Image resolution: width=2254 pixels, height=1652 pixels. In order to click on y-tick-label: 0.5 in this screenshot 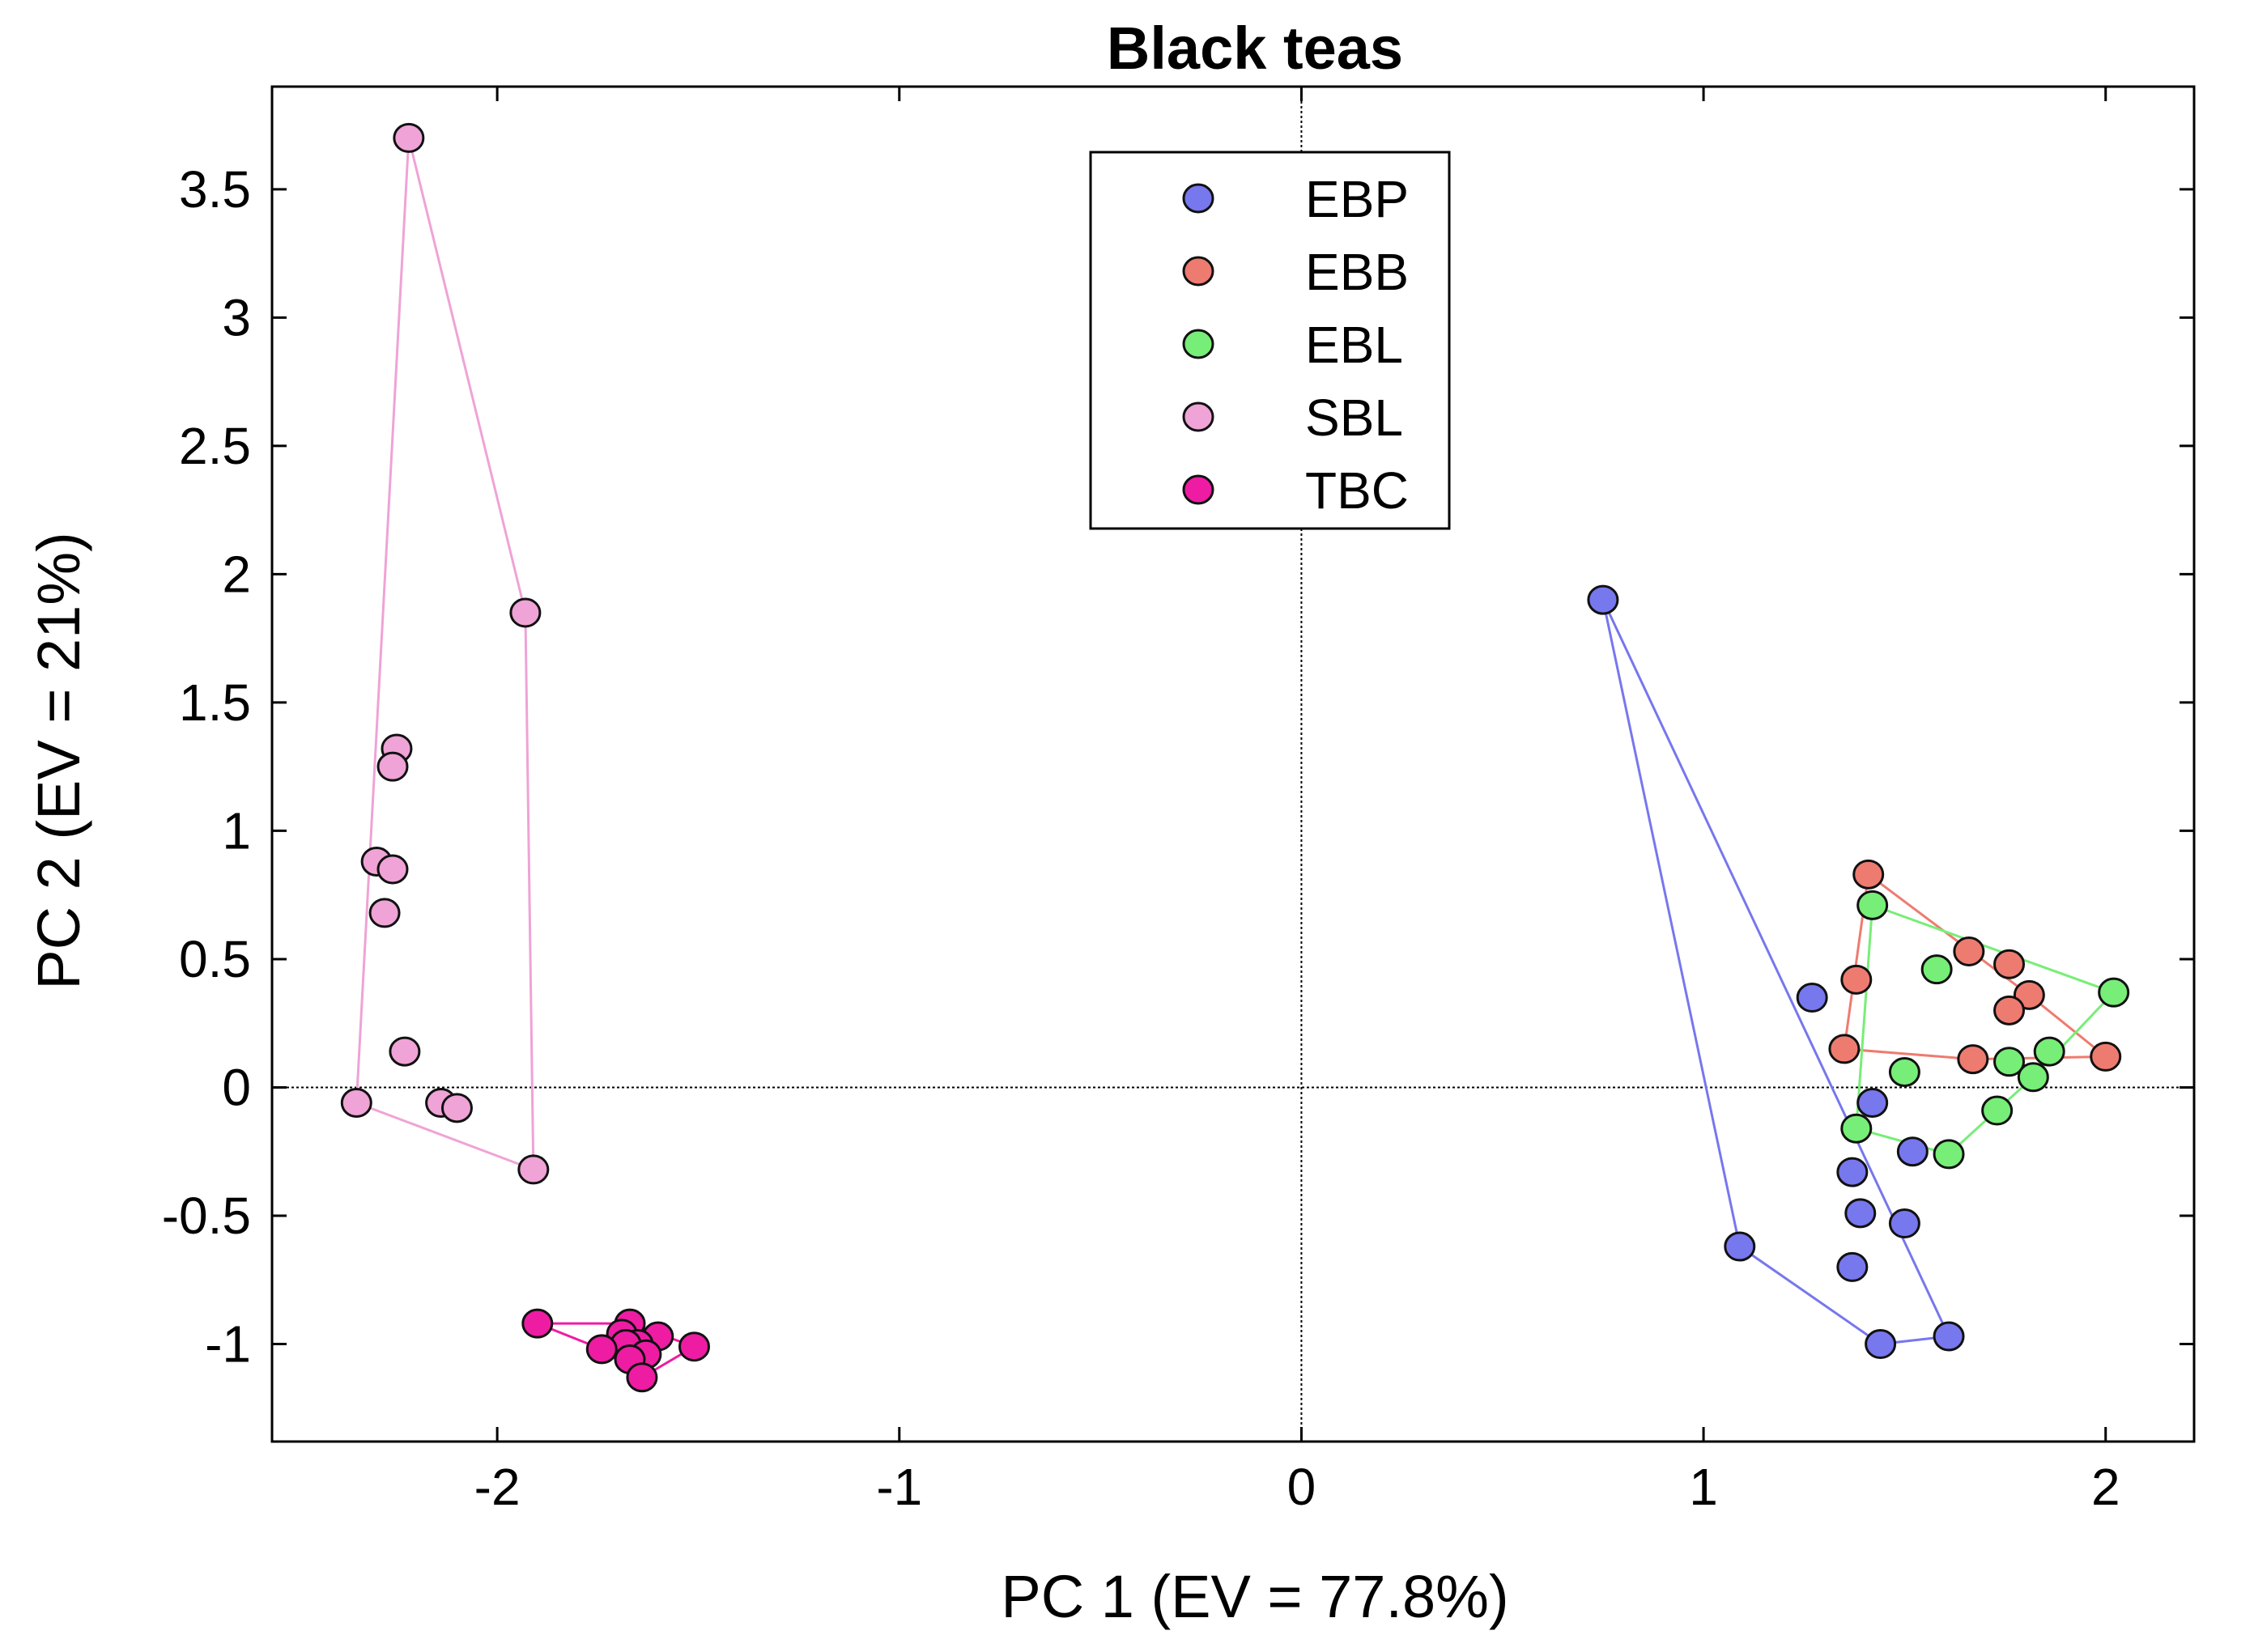, I will do `click(215, 959)`.